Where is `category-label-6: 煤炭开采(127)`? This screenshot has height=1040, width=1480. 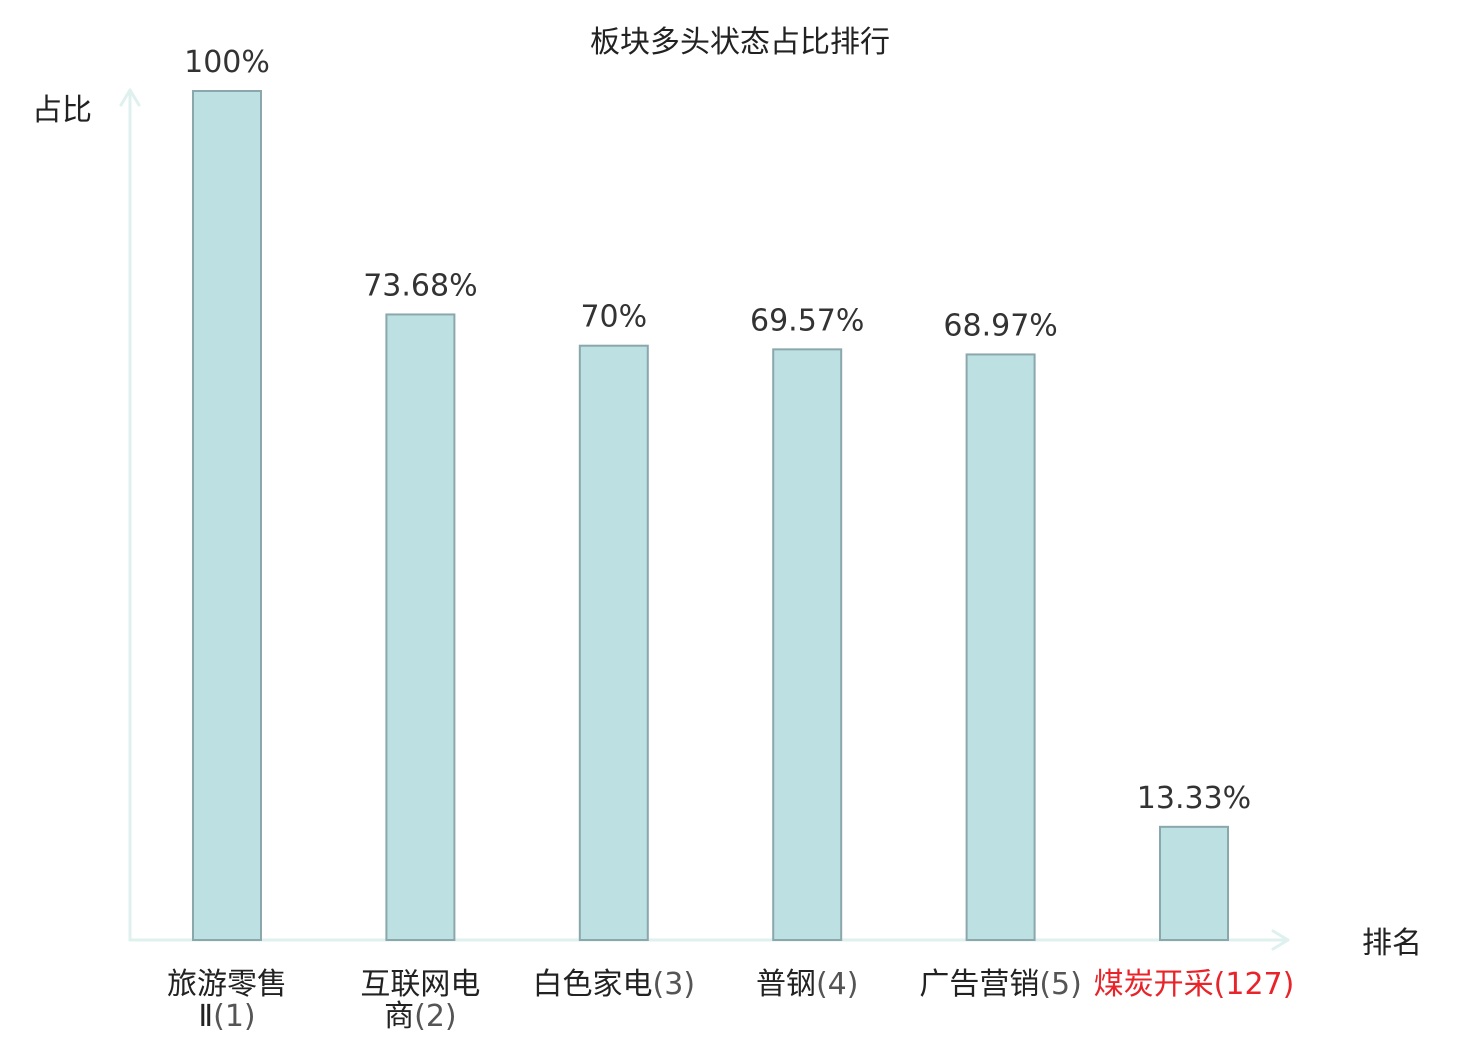 category-label-6: 煤炭开采(127) is located at coordinates (1194, 984).